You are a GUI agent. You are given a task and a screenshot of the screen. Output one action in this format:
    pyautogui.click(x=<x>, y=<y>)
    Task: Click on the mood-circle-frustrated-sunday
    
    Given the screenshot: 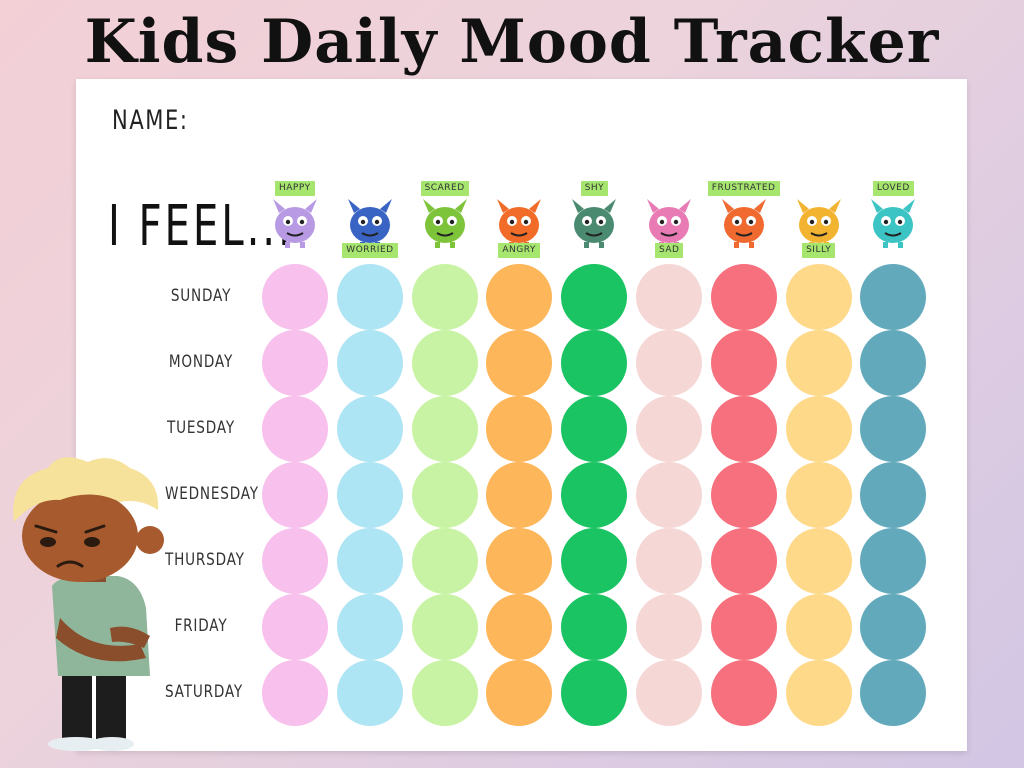 What is the action you would take?
    pyautogui.click(x=743, y=297)
    